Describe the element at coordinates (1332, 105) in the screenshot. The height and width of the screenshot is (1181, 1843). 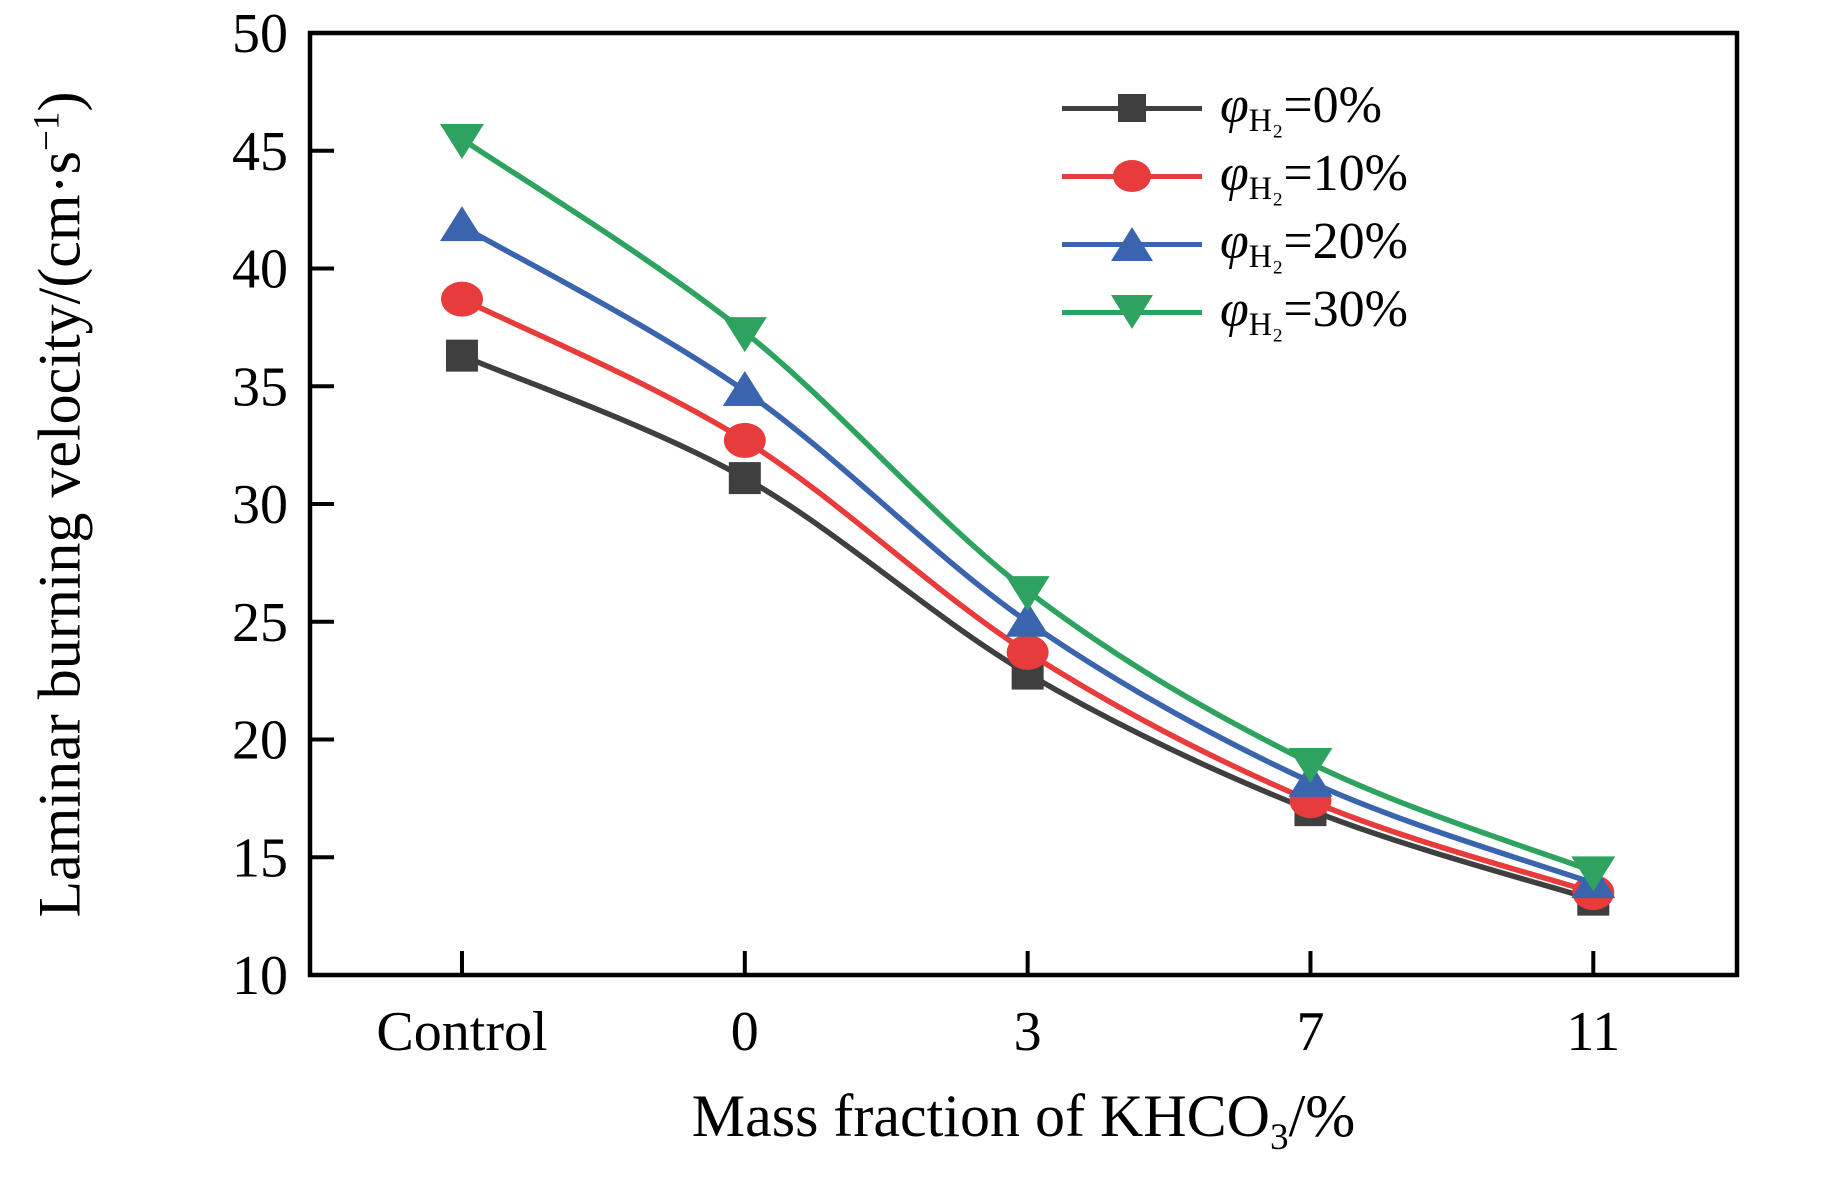
I see `legend-label-value: =0%` at that location.